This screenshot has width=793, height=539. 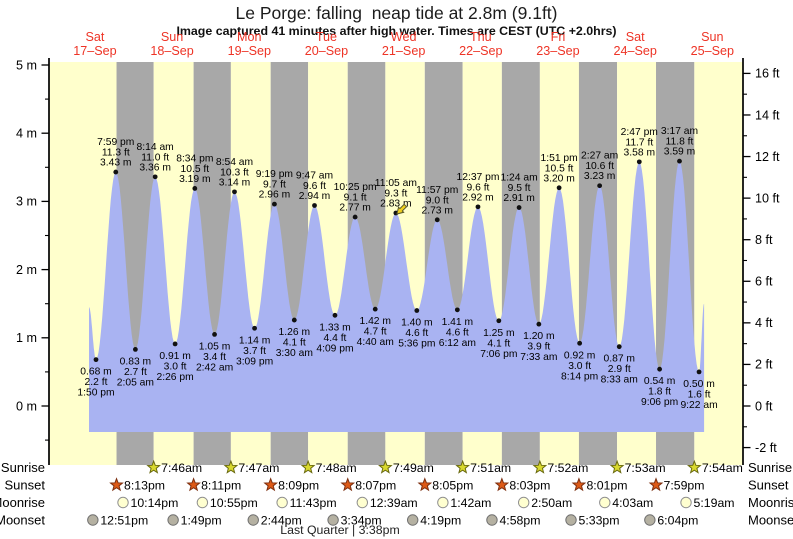 I want to click on tide-low-label: 3:30 am, so click(x=294, y=353).